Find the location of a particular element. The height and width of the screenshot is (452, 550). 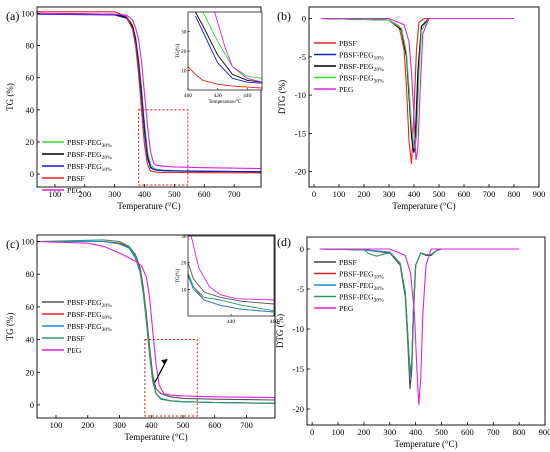

inset-x-tick-label: 420 is located at coordinates (217, 96).